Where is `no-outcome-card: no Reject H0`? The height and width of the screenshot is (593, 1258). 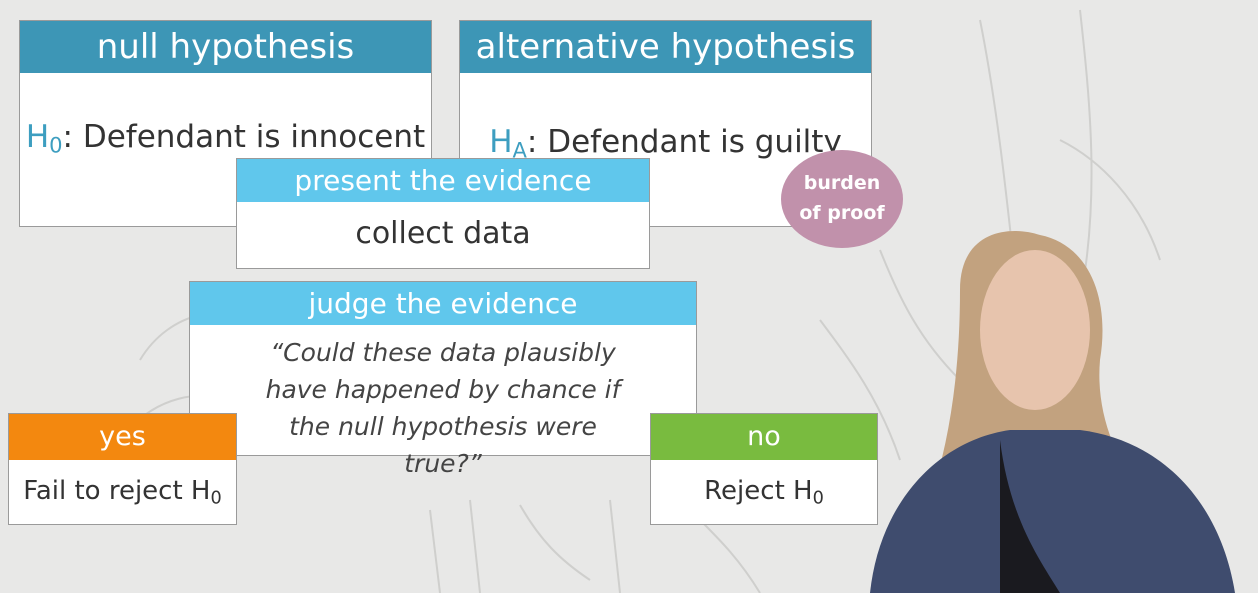 no-outcome-card: no Reject H0 is located at coordinates (764, 469).